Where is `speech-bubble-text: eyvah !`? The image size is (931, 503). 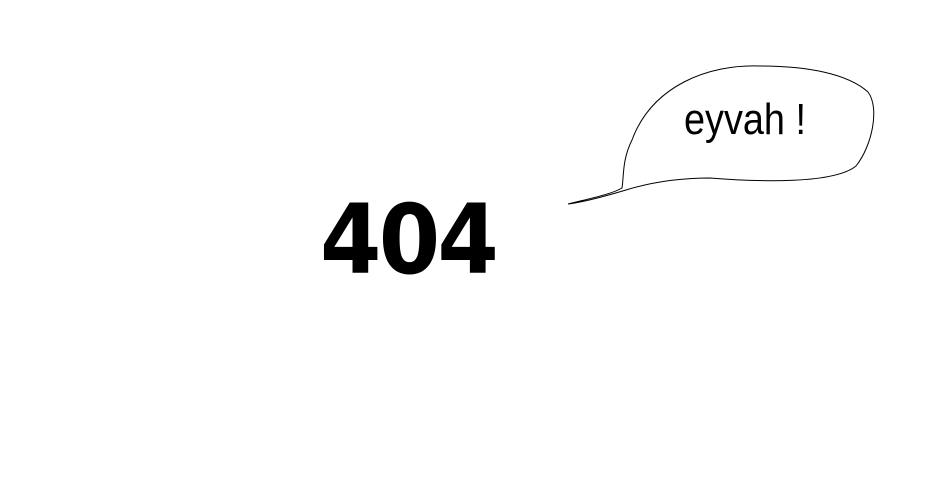
speech-bubble-text: eyvah ! is located at coordinates (745, 119).